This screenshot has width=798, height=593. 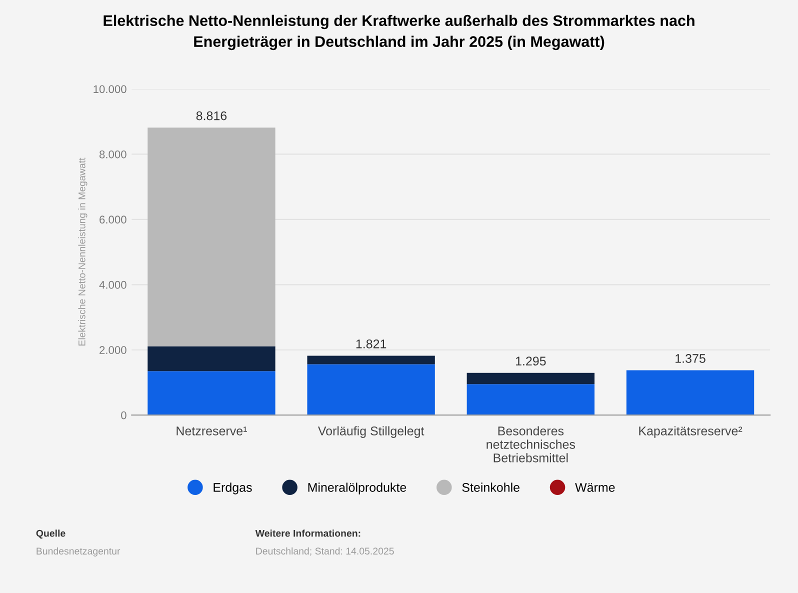 What do you see at coordinates (307, 533) in the screenshot?
I see `text: Weitere Informationen:` at bounding box center [307, 533].